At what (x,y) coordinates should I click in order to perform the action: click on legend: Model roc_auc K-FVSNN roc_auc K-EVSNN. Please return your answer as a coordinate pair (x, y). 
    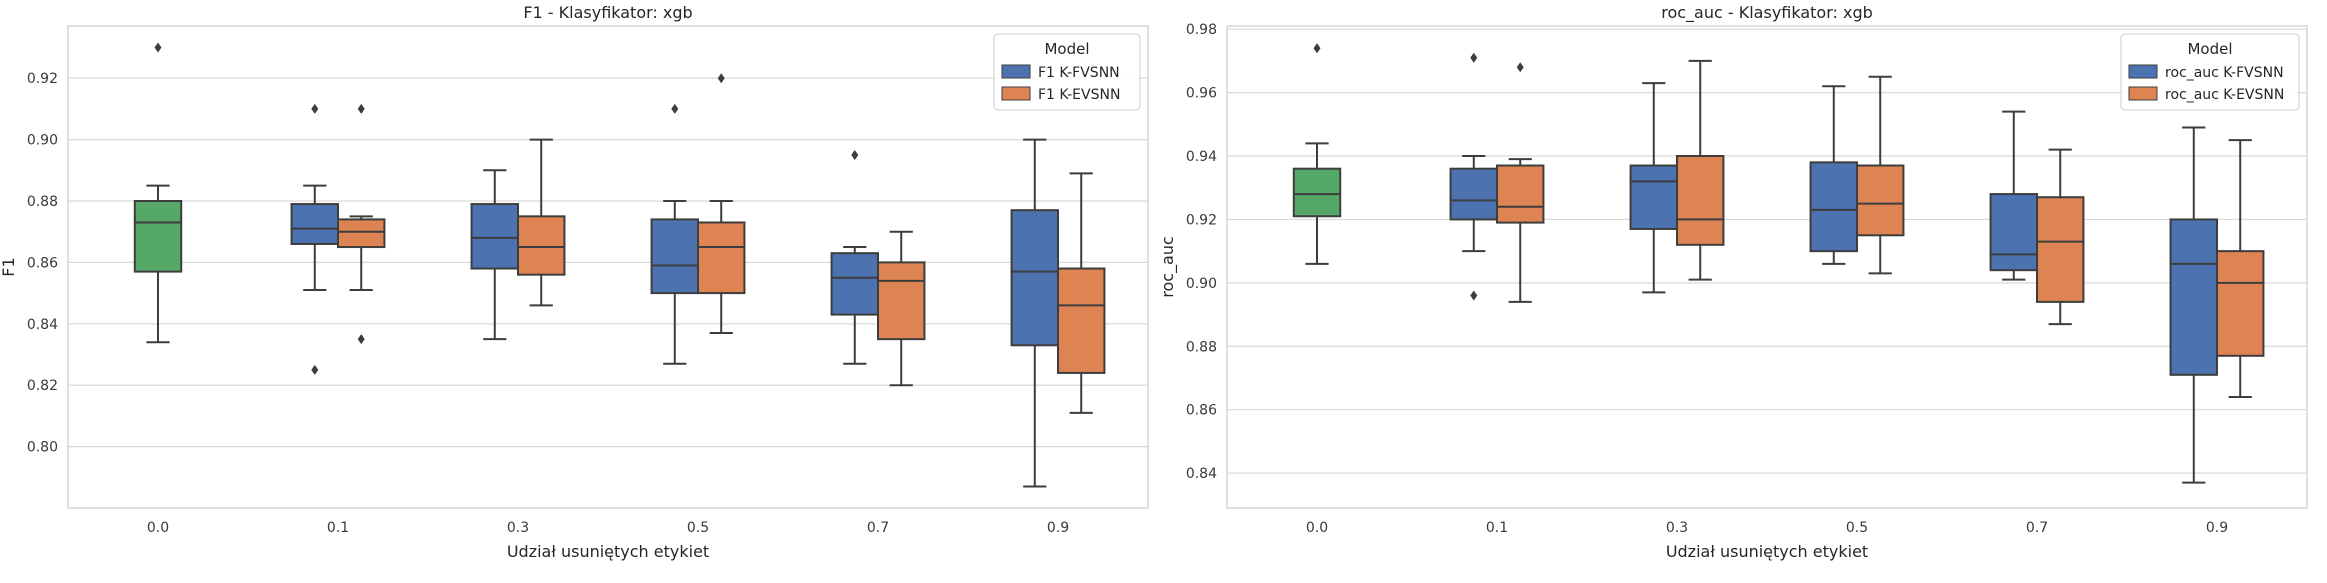
    Looking at the image, I should click on (2210, 72).